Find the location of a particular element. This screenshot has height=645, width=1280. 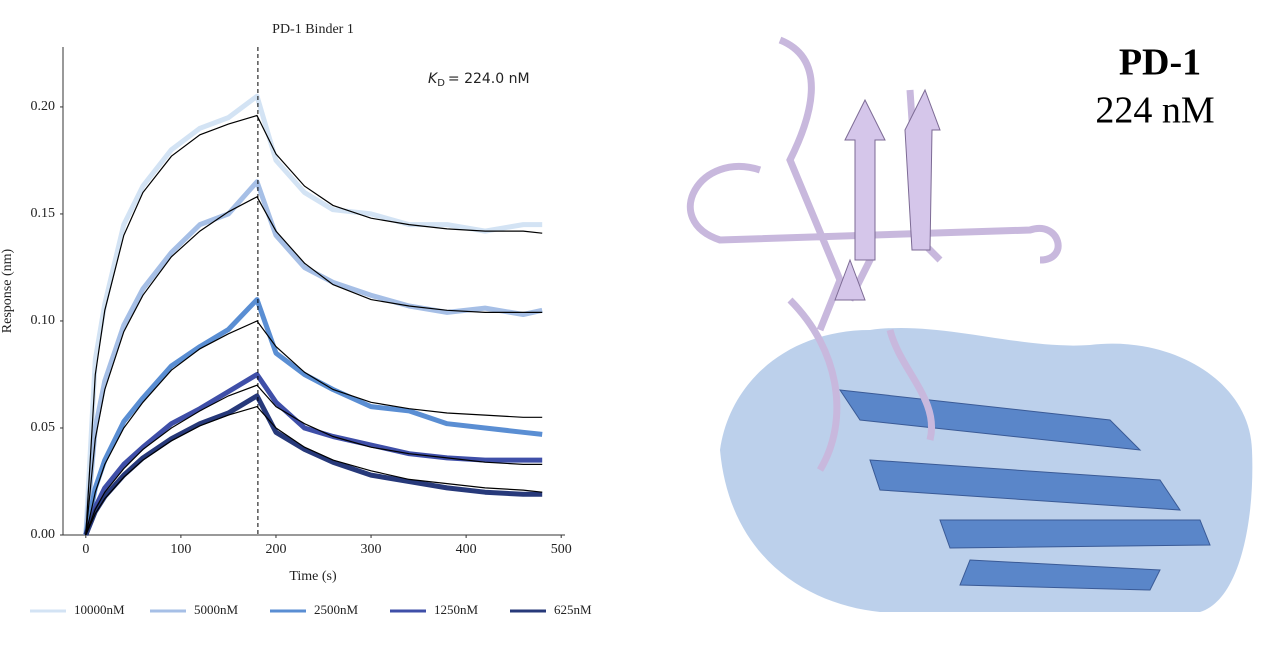

kd-annotation: KD = 224.0 nM is located at coordinates (479, 80).